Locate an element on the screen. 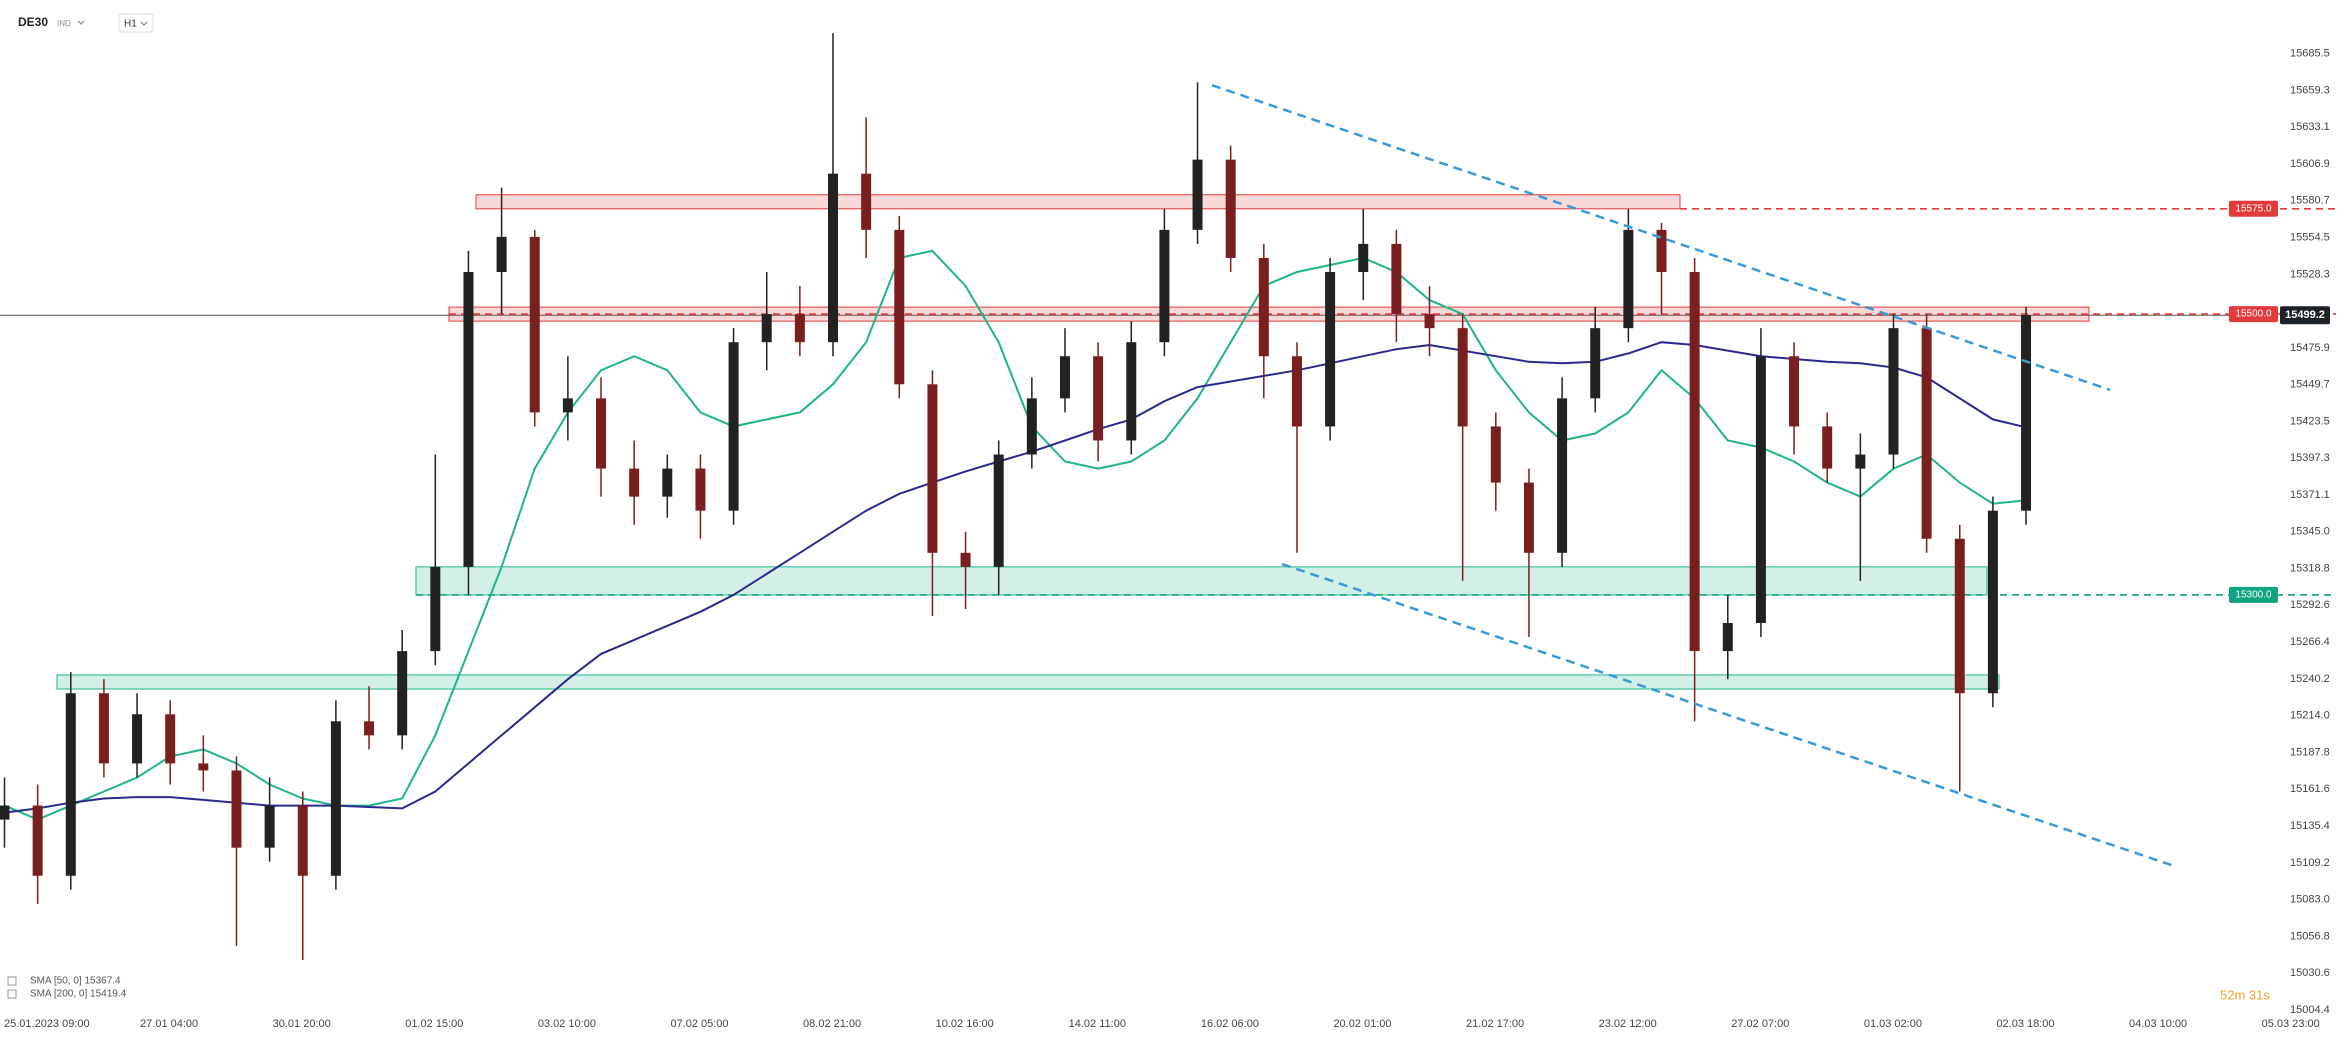 The height and width of the screenshot is (1039, 2346). x-tick-label: 23.02 12:00 is located at coordinates (1628, 1024).